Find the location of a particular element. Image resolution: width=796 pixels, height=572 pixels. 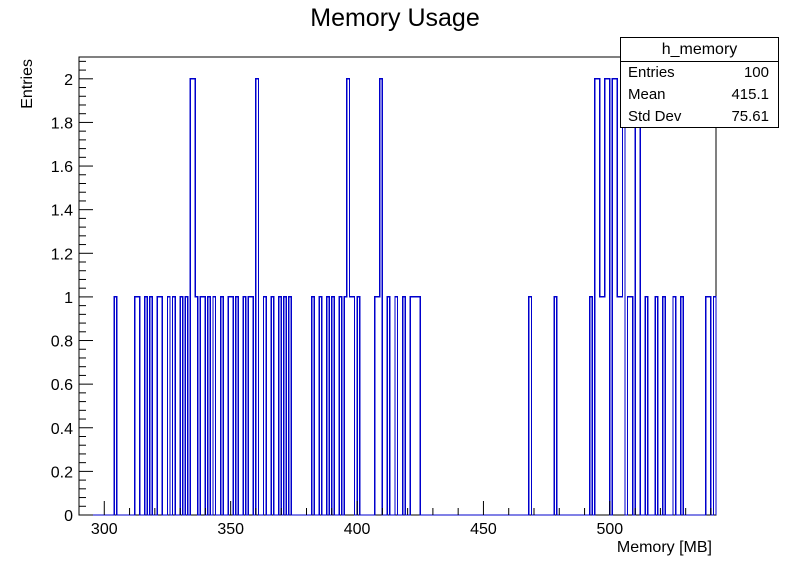

y-tick-label: 1.8 is located at coordinates (62, 123).